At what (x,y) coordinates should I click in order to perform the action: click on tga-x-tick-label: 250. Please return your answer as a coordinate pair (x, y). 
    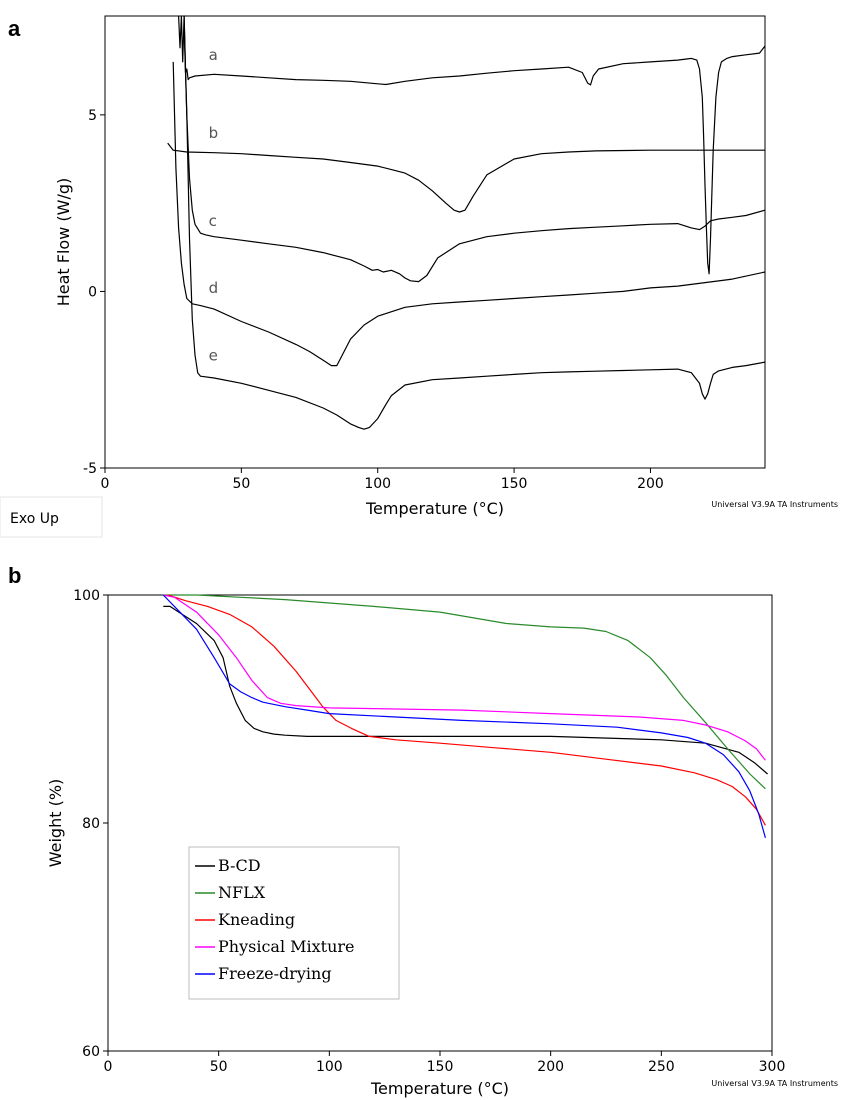
    Looking at the image, I should click on (661, 1067).